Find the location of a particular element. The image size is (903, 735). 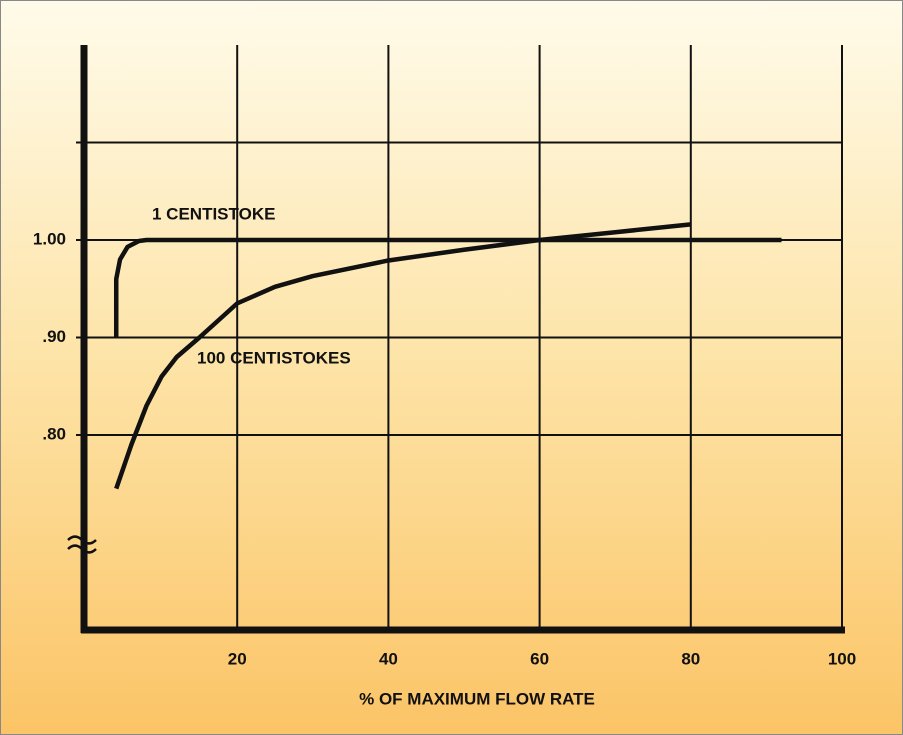

x-tick-label: 80 is located at coordinates (690, 658).